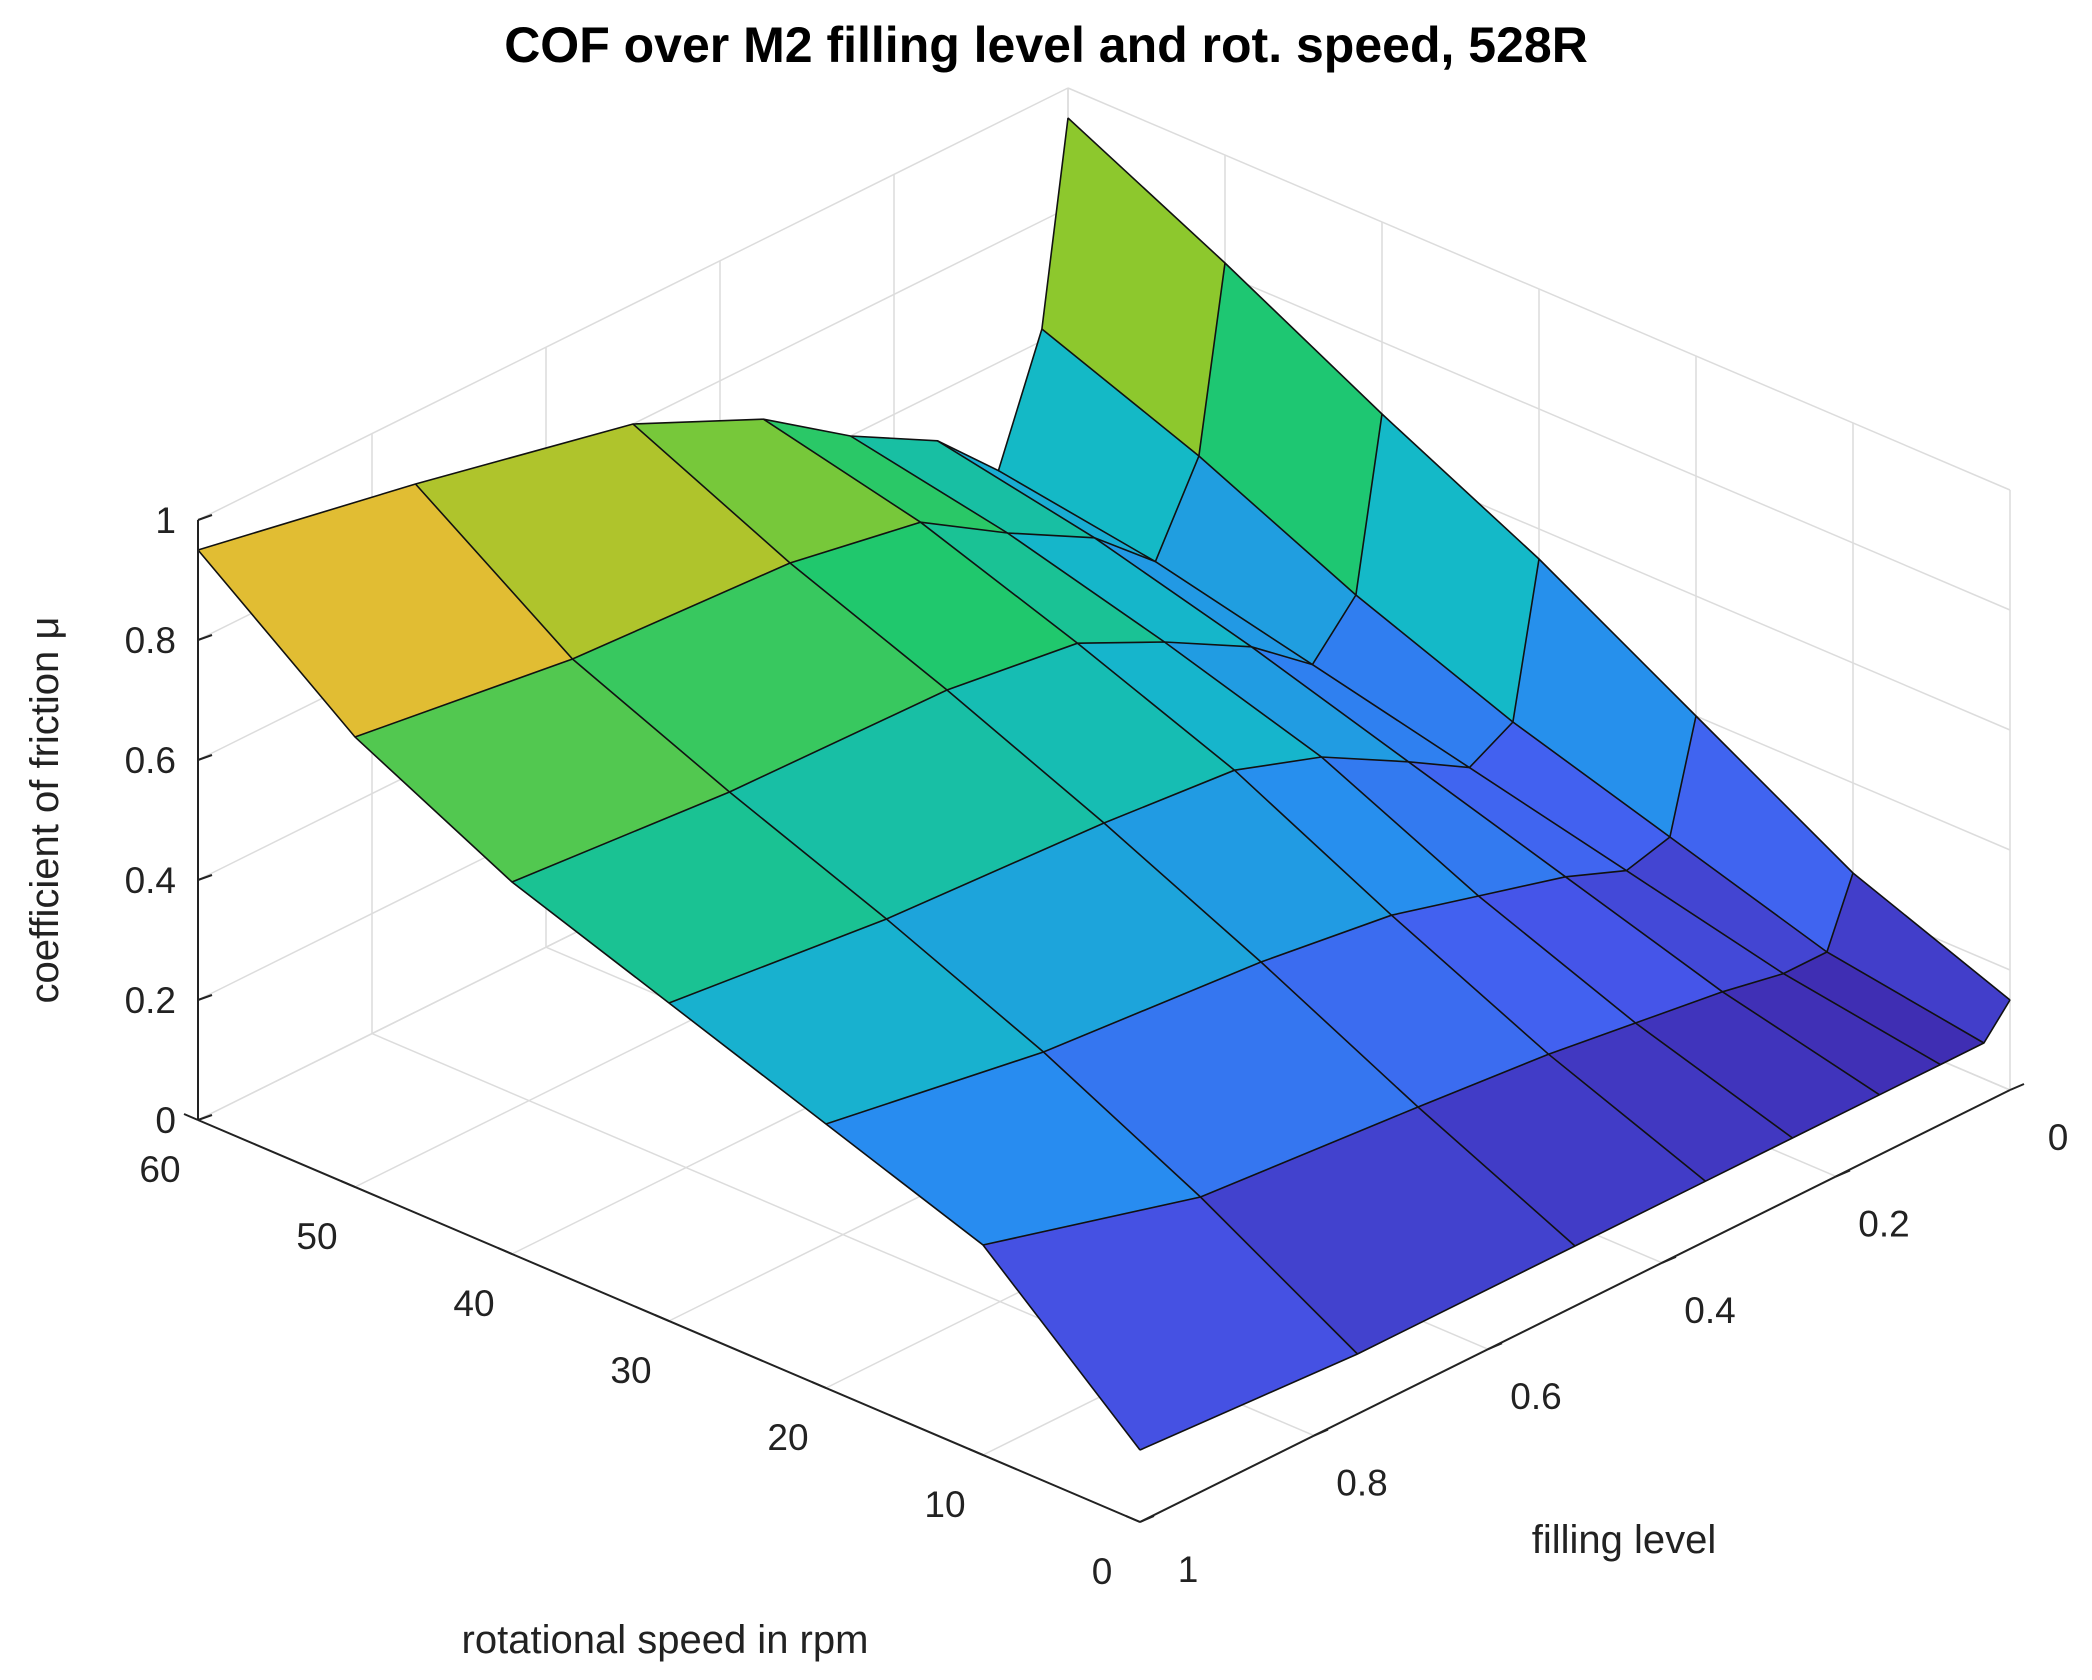 The image size is (2092, 1680). What do you see at coordinates (150, 760) in the screenshot?
I see `z-tick-label: 0.6` at bounding box center [150, 760].